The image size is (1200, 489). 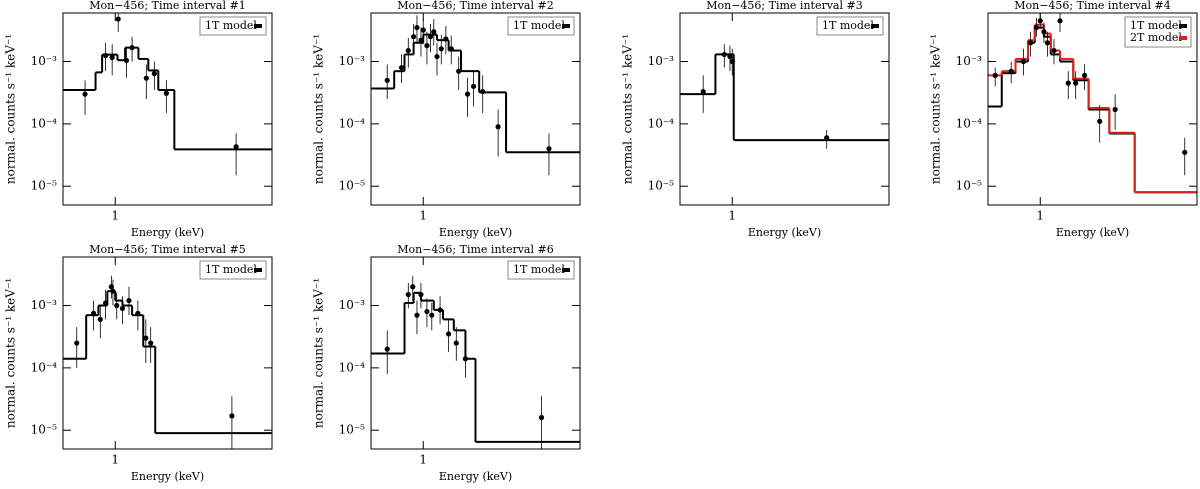 I want to click on panel-title: Mon−456; Time interval #4, so click(x=1092, y=6).